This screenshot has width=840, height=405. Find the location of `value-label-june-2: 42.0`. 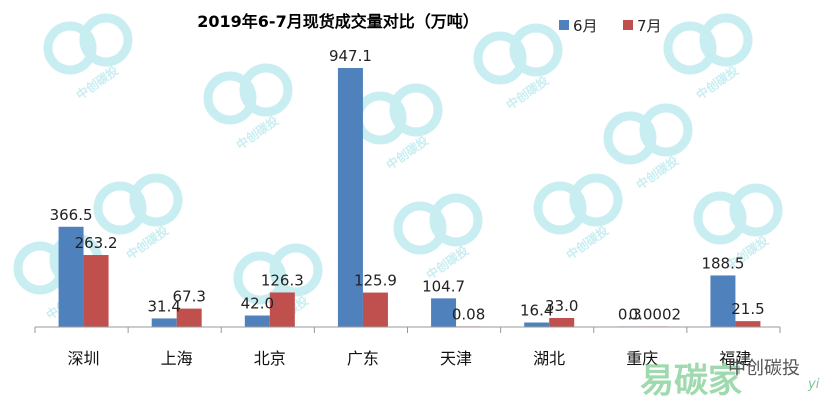

value-label-june-2: 42.0 is located at coordinates (257, 304).